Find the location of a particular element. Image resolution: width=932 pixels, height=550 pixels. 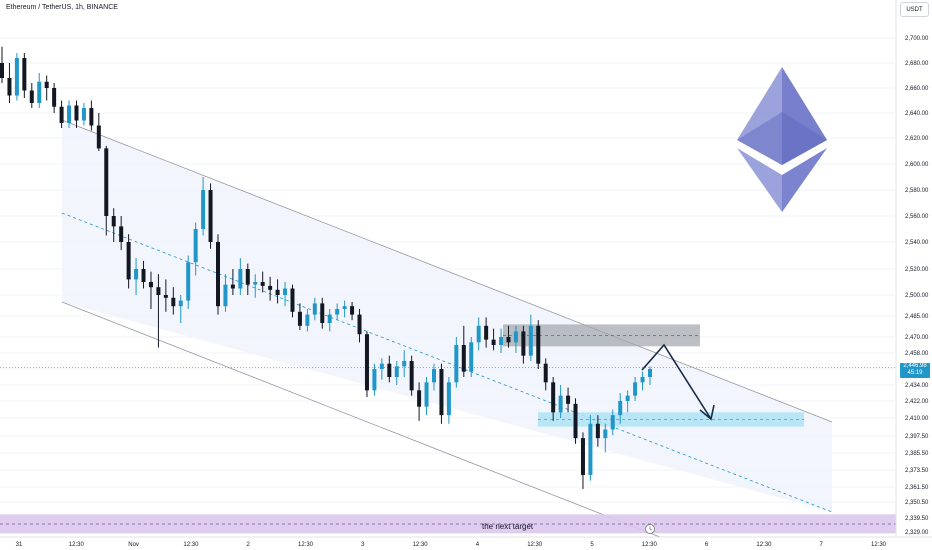

last-price-tag: 2,446.98 45:19 is located at coordinates (915, 370).